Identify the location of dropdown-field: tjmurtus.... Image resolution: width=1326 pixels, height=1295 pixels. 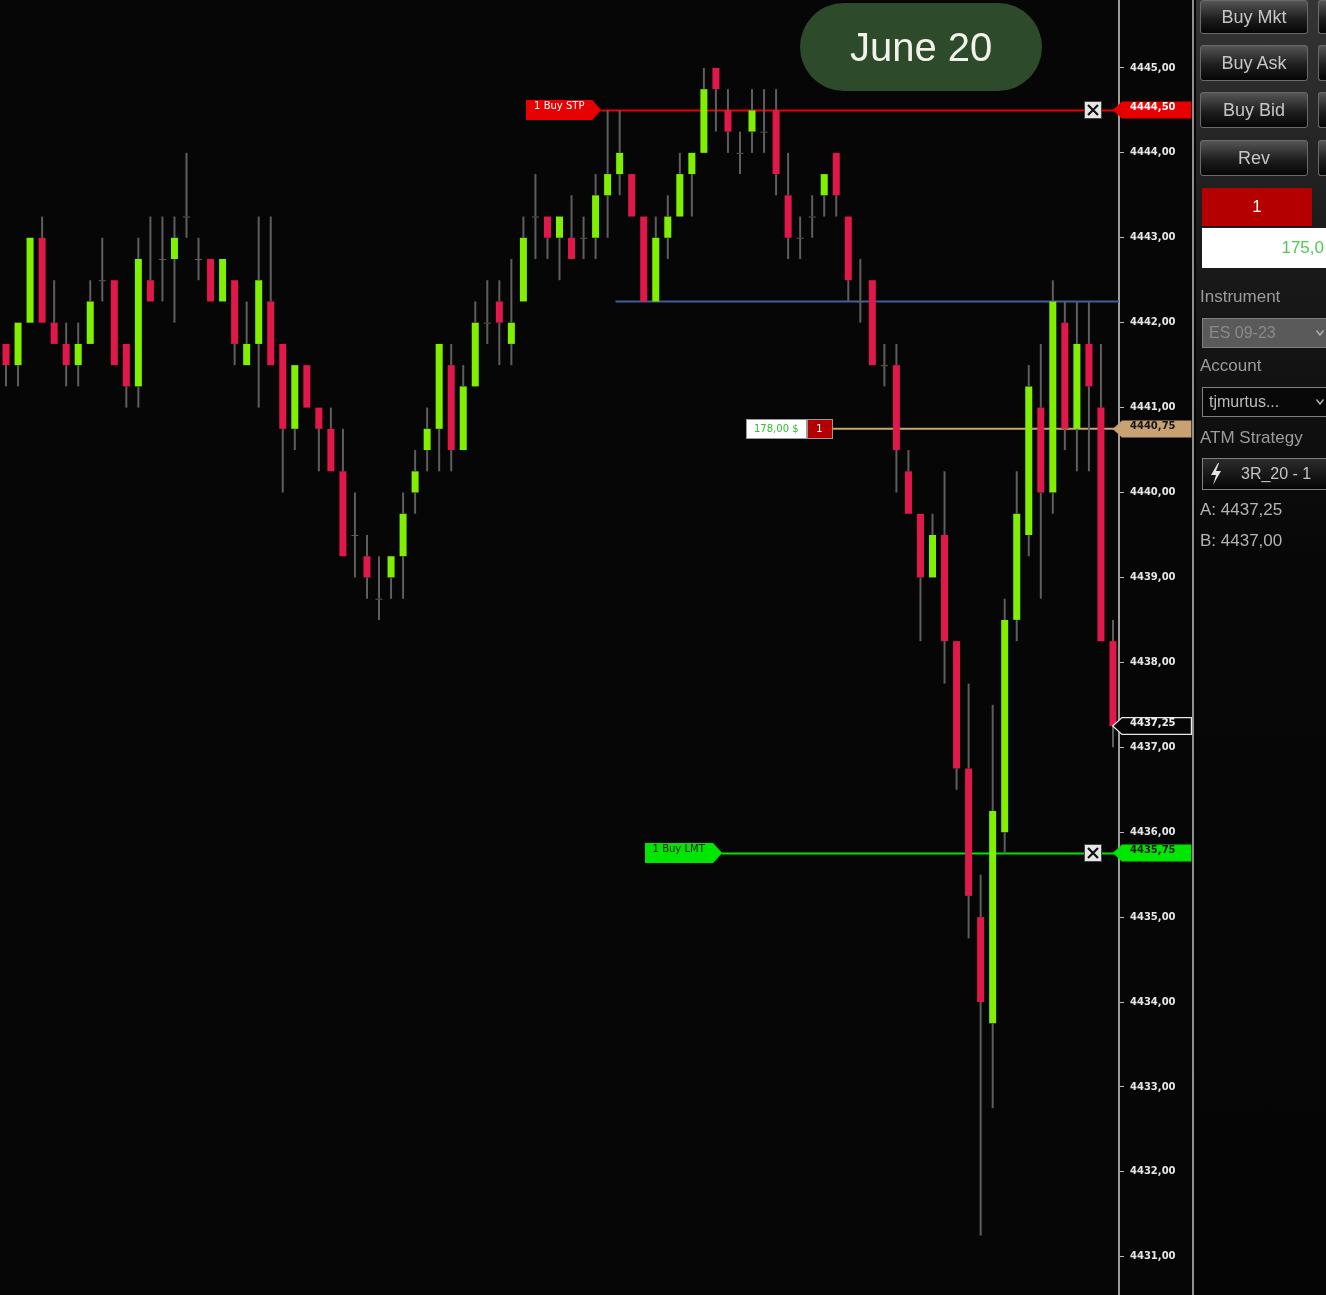
(1264, 402).